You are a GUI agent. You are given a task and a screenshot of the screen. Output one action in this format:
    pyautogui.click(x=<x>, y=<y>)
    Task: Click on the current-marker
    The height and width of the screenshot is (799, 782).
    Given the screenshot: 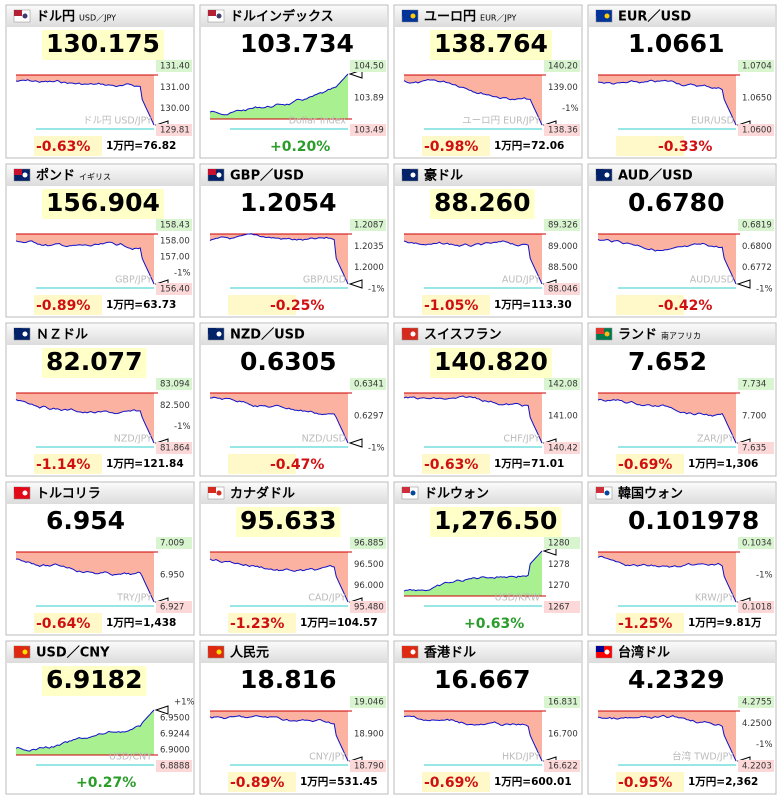 What is the action you would take?
    pyautogui.click(x=355, y=284)
    